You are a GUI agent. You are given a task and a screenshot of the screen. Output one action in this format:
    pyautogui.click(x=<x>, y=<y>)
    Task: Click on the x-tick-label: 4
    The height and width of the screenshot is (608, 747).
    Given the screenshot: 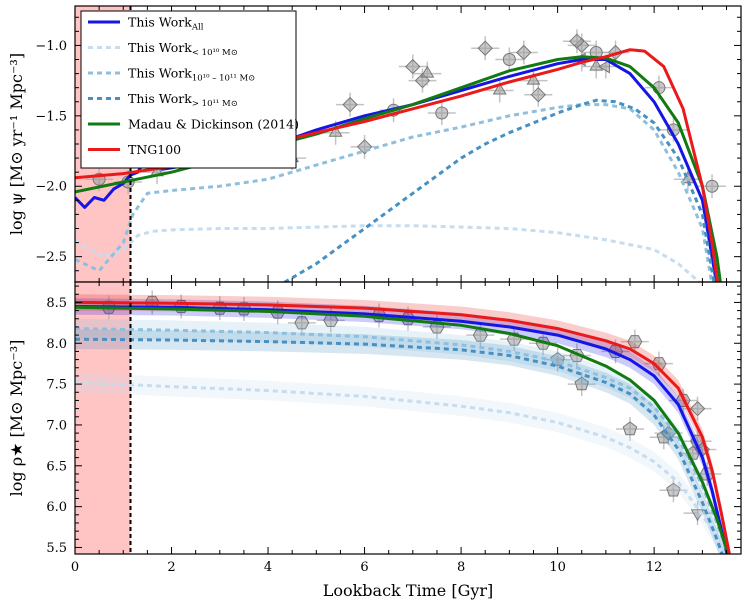 What is the action you would take?
    pyautogui.click(x=268, y=567)
    